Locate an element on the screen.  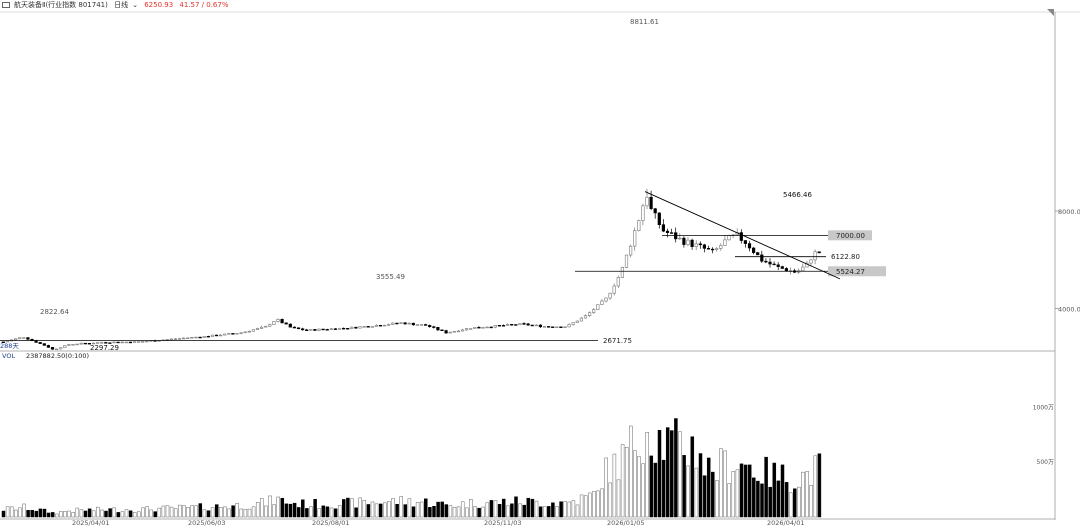
extreme-label: 2297.29 is located at coordinates (104, 348).